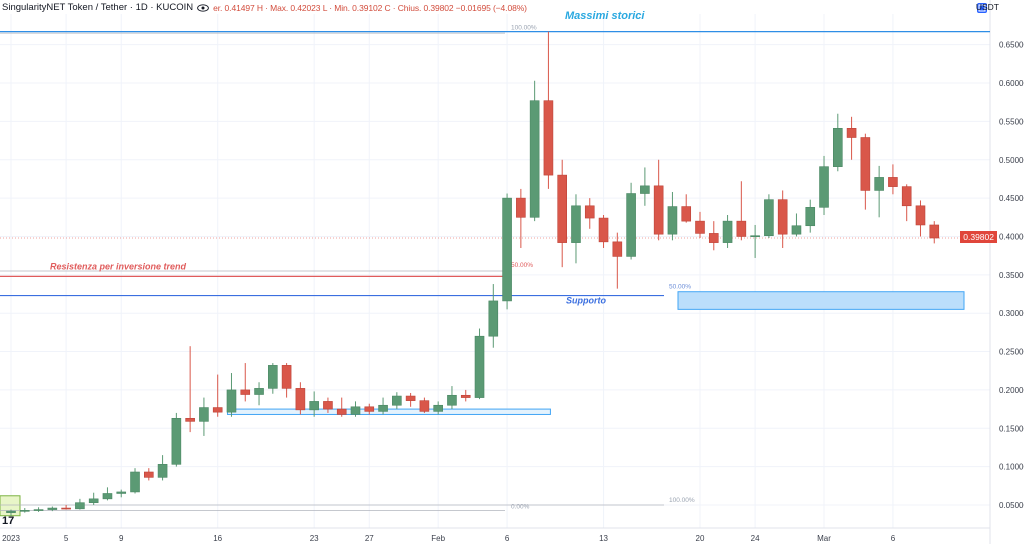 Image resolution: width=1024 pixels, height=549 pixels. I want to click on fib-label-50: 50.00%, so click(522, 265).